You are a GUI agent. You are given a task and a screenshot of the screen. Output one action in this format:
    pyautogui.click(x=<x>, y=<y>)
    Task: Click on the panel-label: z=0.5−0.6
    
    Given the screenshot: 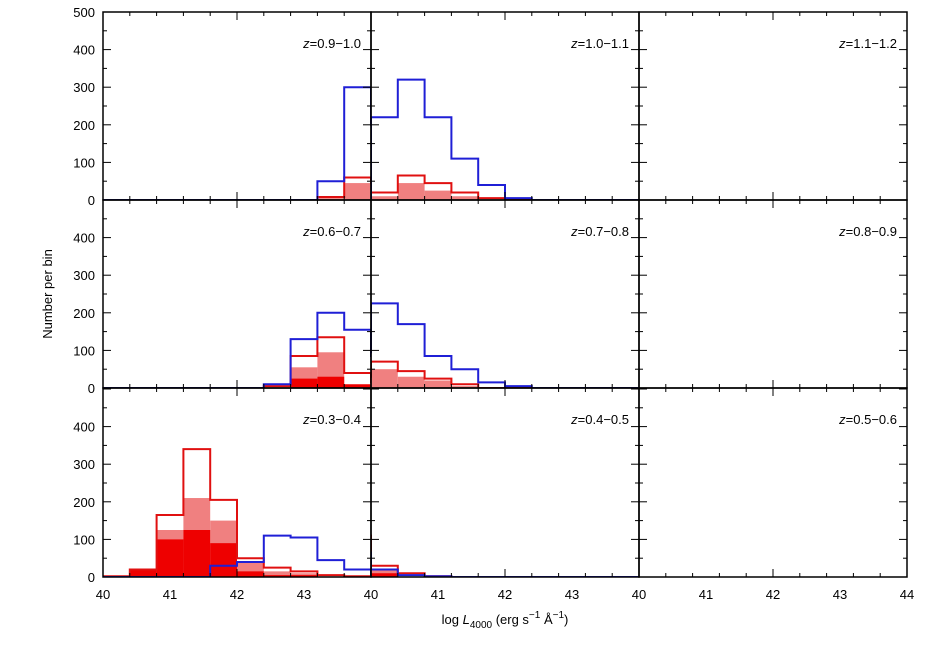 What is the action you would take?
    pyautogui.click(x=867, y=419)
    